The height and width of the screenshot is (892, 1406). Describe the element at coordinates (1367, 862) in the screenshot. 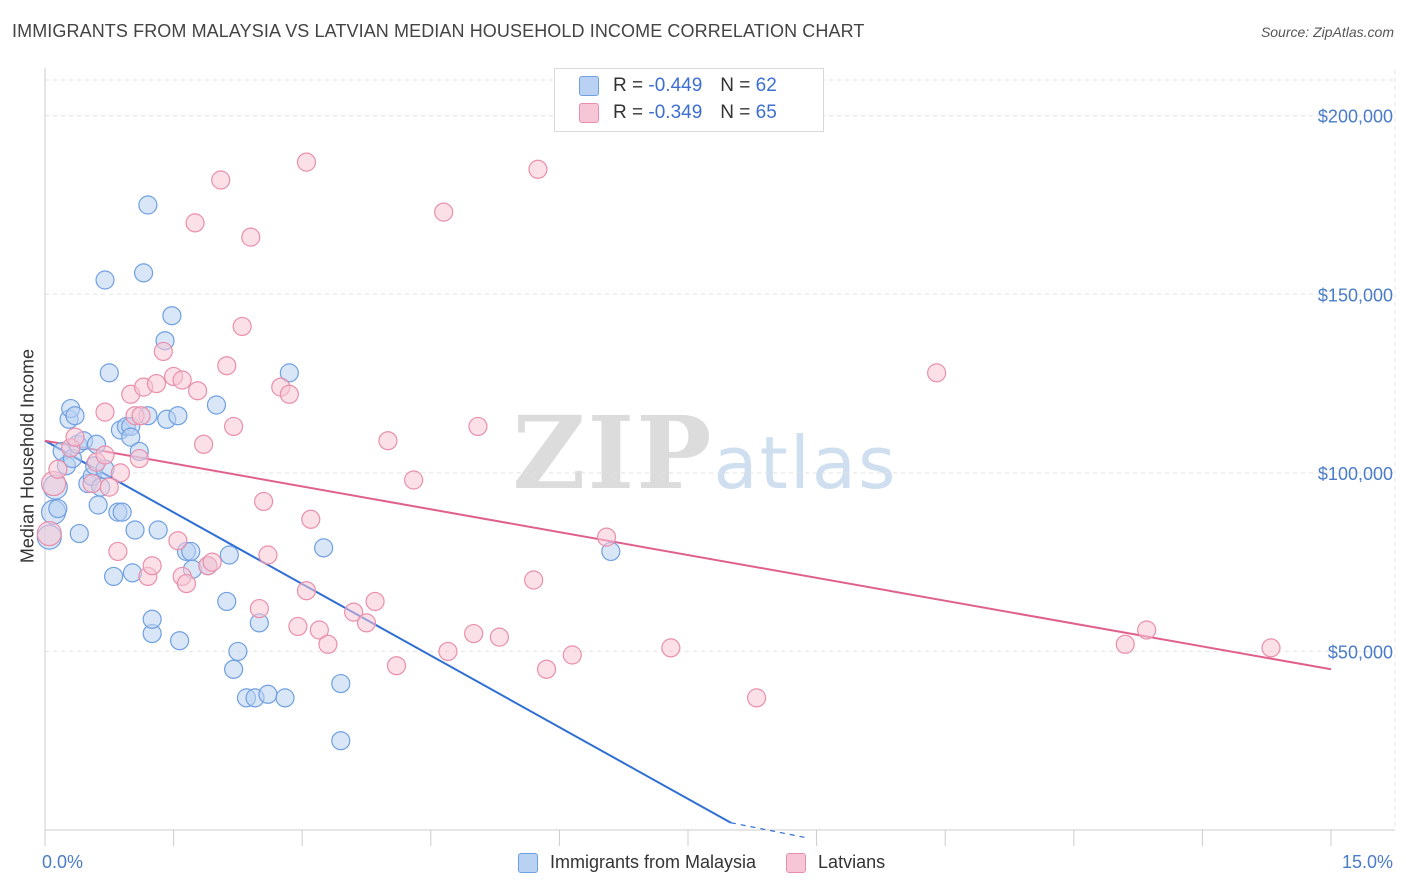

I see `x-tick-label-max: 15.0%` at that location.